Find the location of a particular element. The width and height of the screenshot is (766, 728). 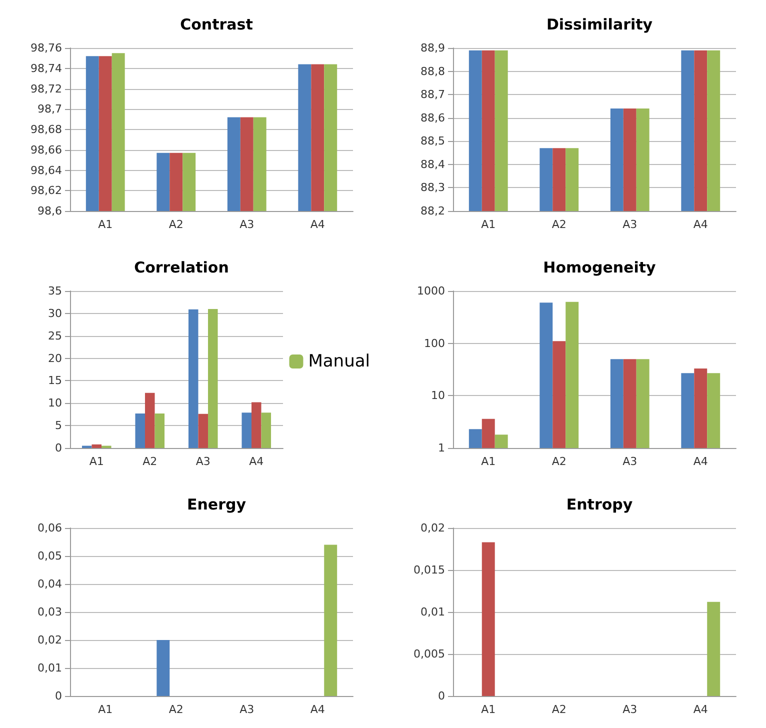

legend-label: Manual is located at coordinates (339, 362).